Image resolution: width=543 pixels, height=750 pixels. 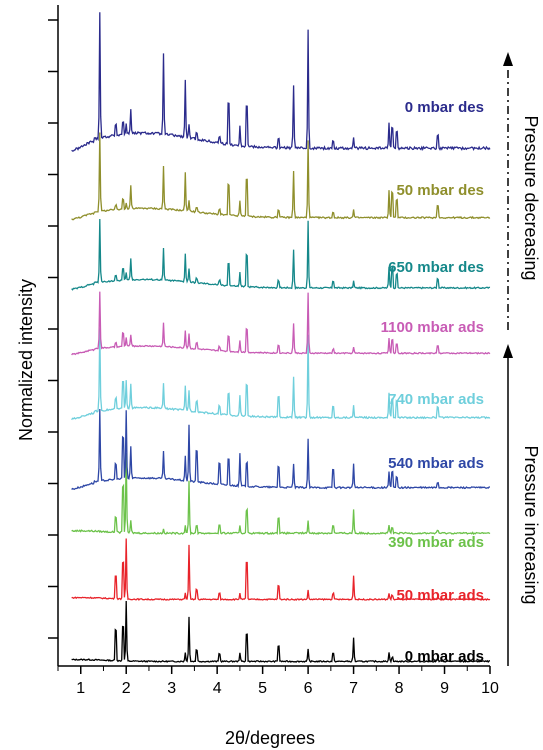 What do you see at coordinates (508, 59) in the screenshot?
I see `decreasing-arrow-head` at bounding box center [508, 59].